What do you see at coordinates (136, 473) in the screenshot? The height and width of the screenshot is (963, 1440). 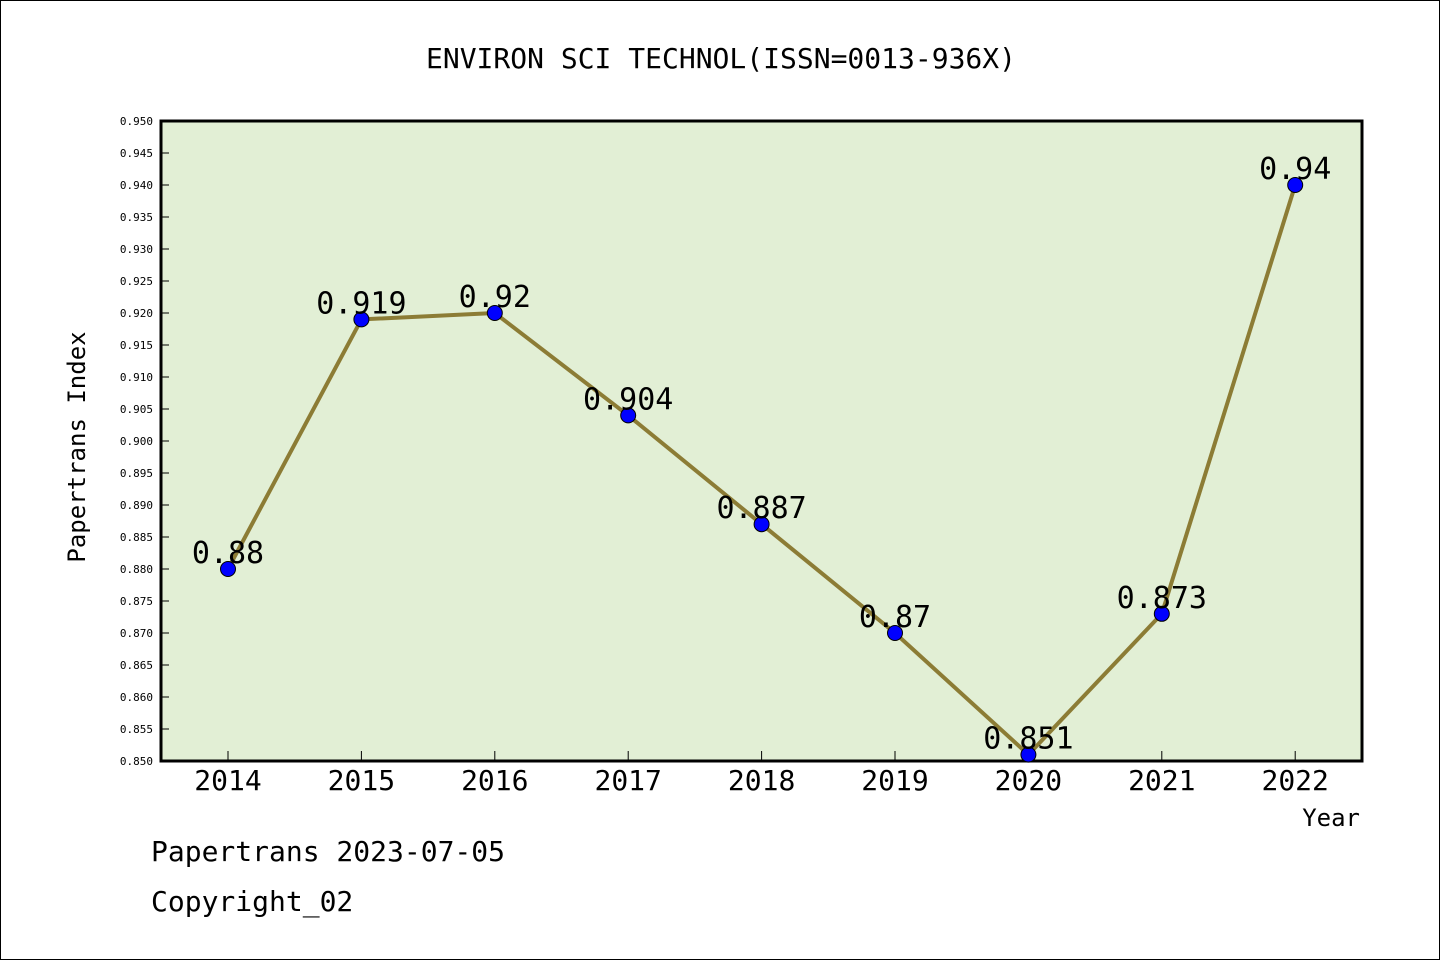 I see `y-tick-label: 0.895` at bounding box center [136, 473].